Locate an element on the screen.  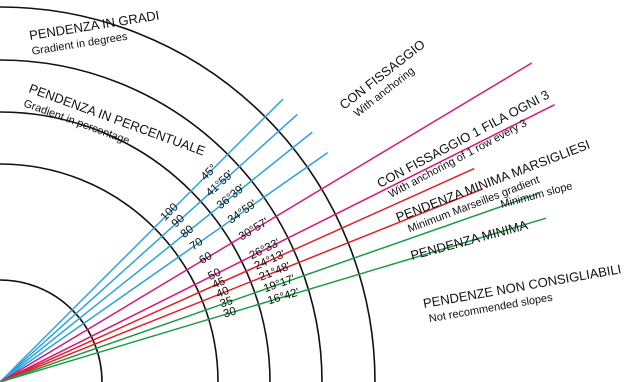
degree-tick-label: 30°57' is located at coordinates (254, 229).